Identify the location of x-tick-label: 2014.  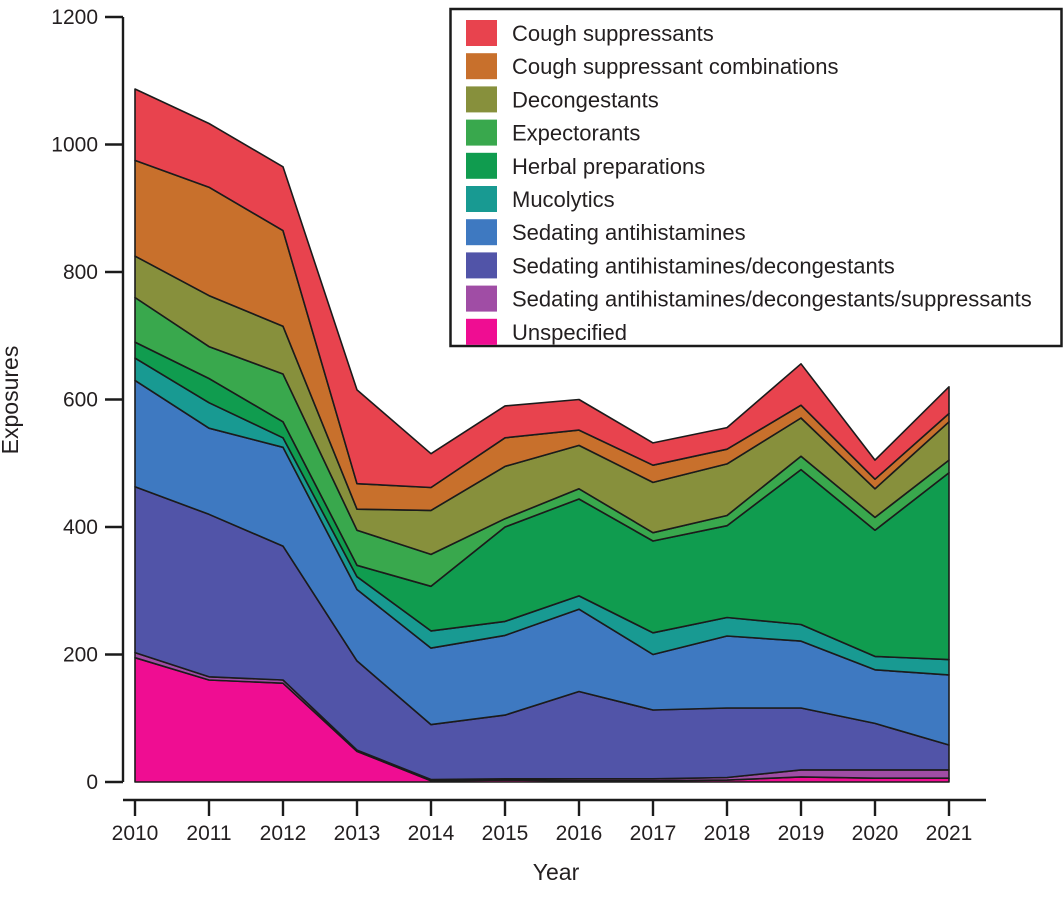
(431, 833).